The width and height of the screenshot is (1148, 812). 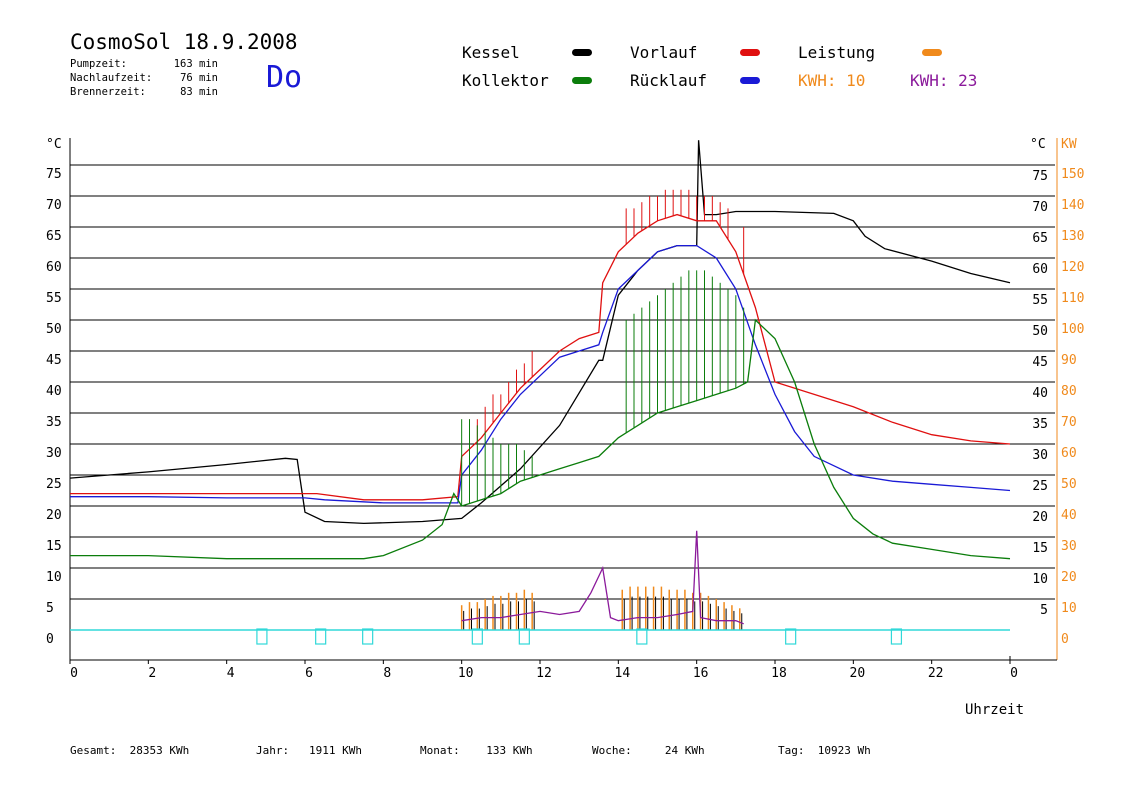 I want to click on x-tick-label: 16, so click(x=701, y=673).